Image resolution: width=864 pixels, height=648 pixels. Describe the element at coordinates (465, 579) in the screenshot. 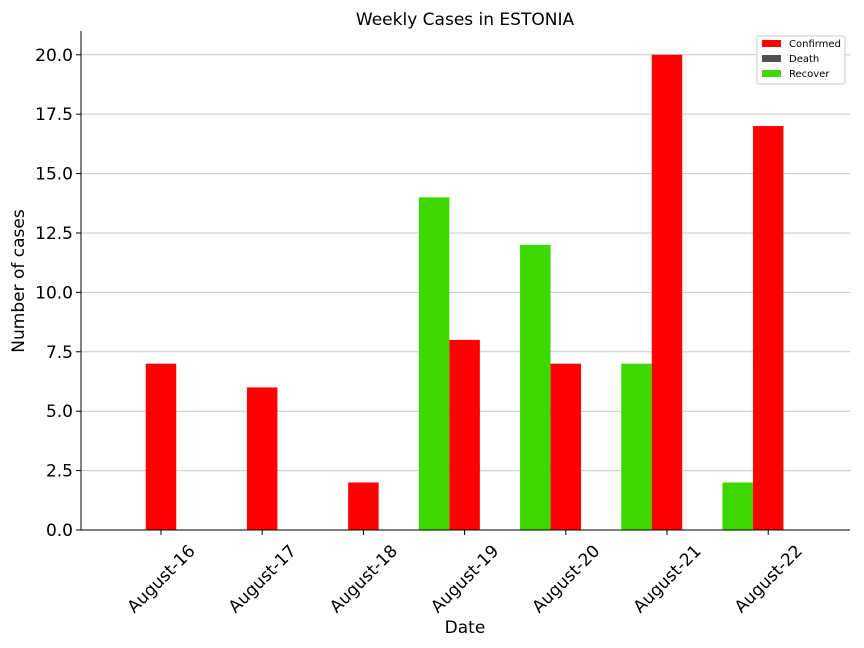

I see `x-tick-label: August-19` at that location.